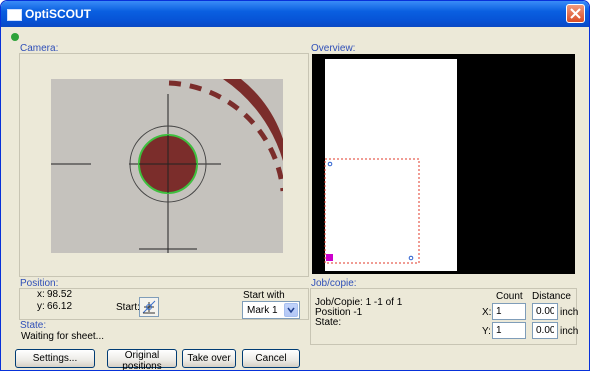 This screenshot has height=371, width=590. What do you see at coordinates (509, 296) in the screenshot?
I see `count-header: Count` at bounding box center [509, 296].